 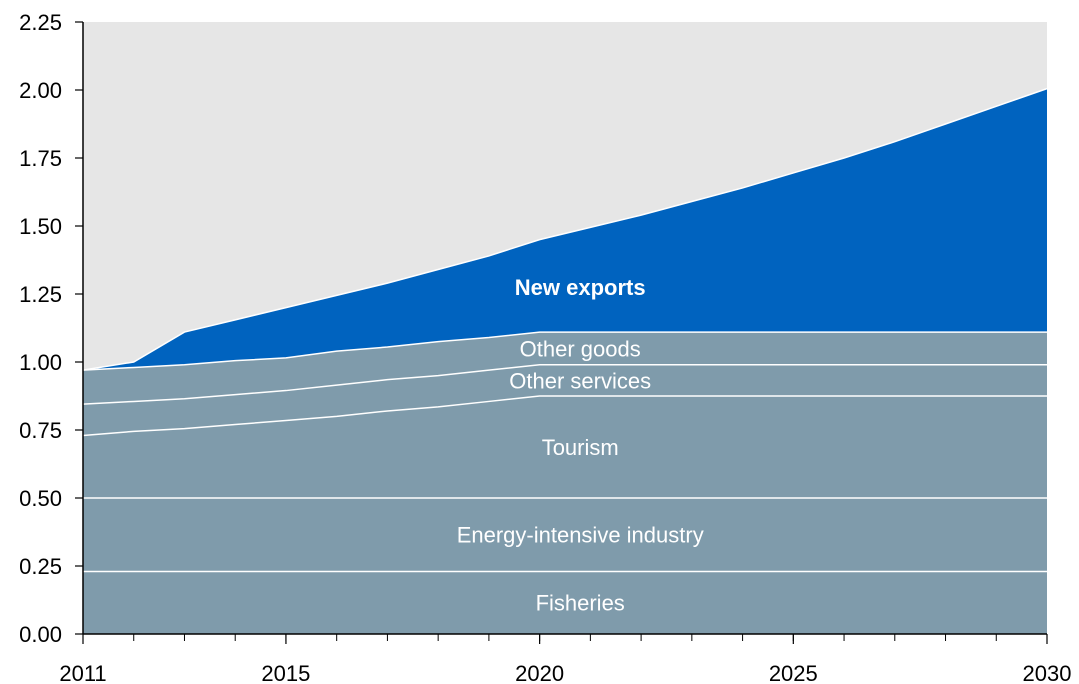 I want to click on y-tick-label: 0.50, so click(x=40, y=498).